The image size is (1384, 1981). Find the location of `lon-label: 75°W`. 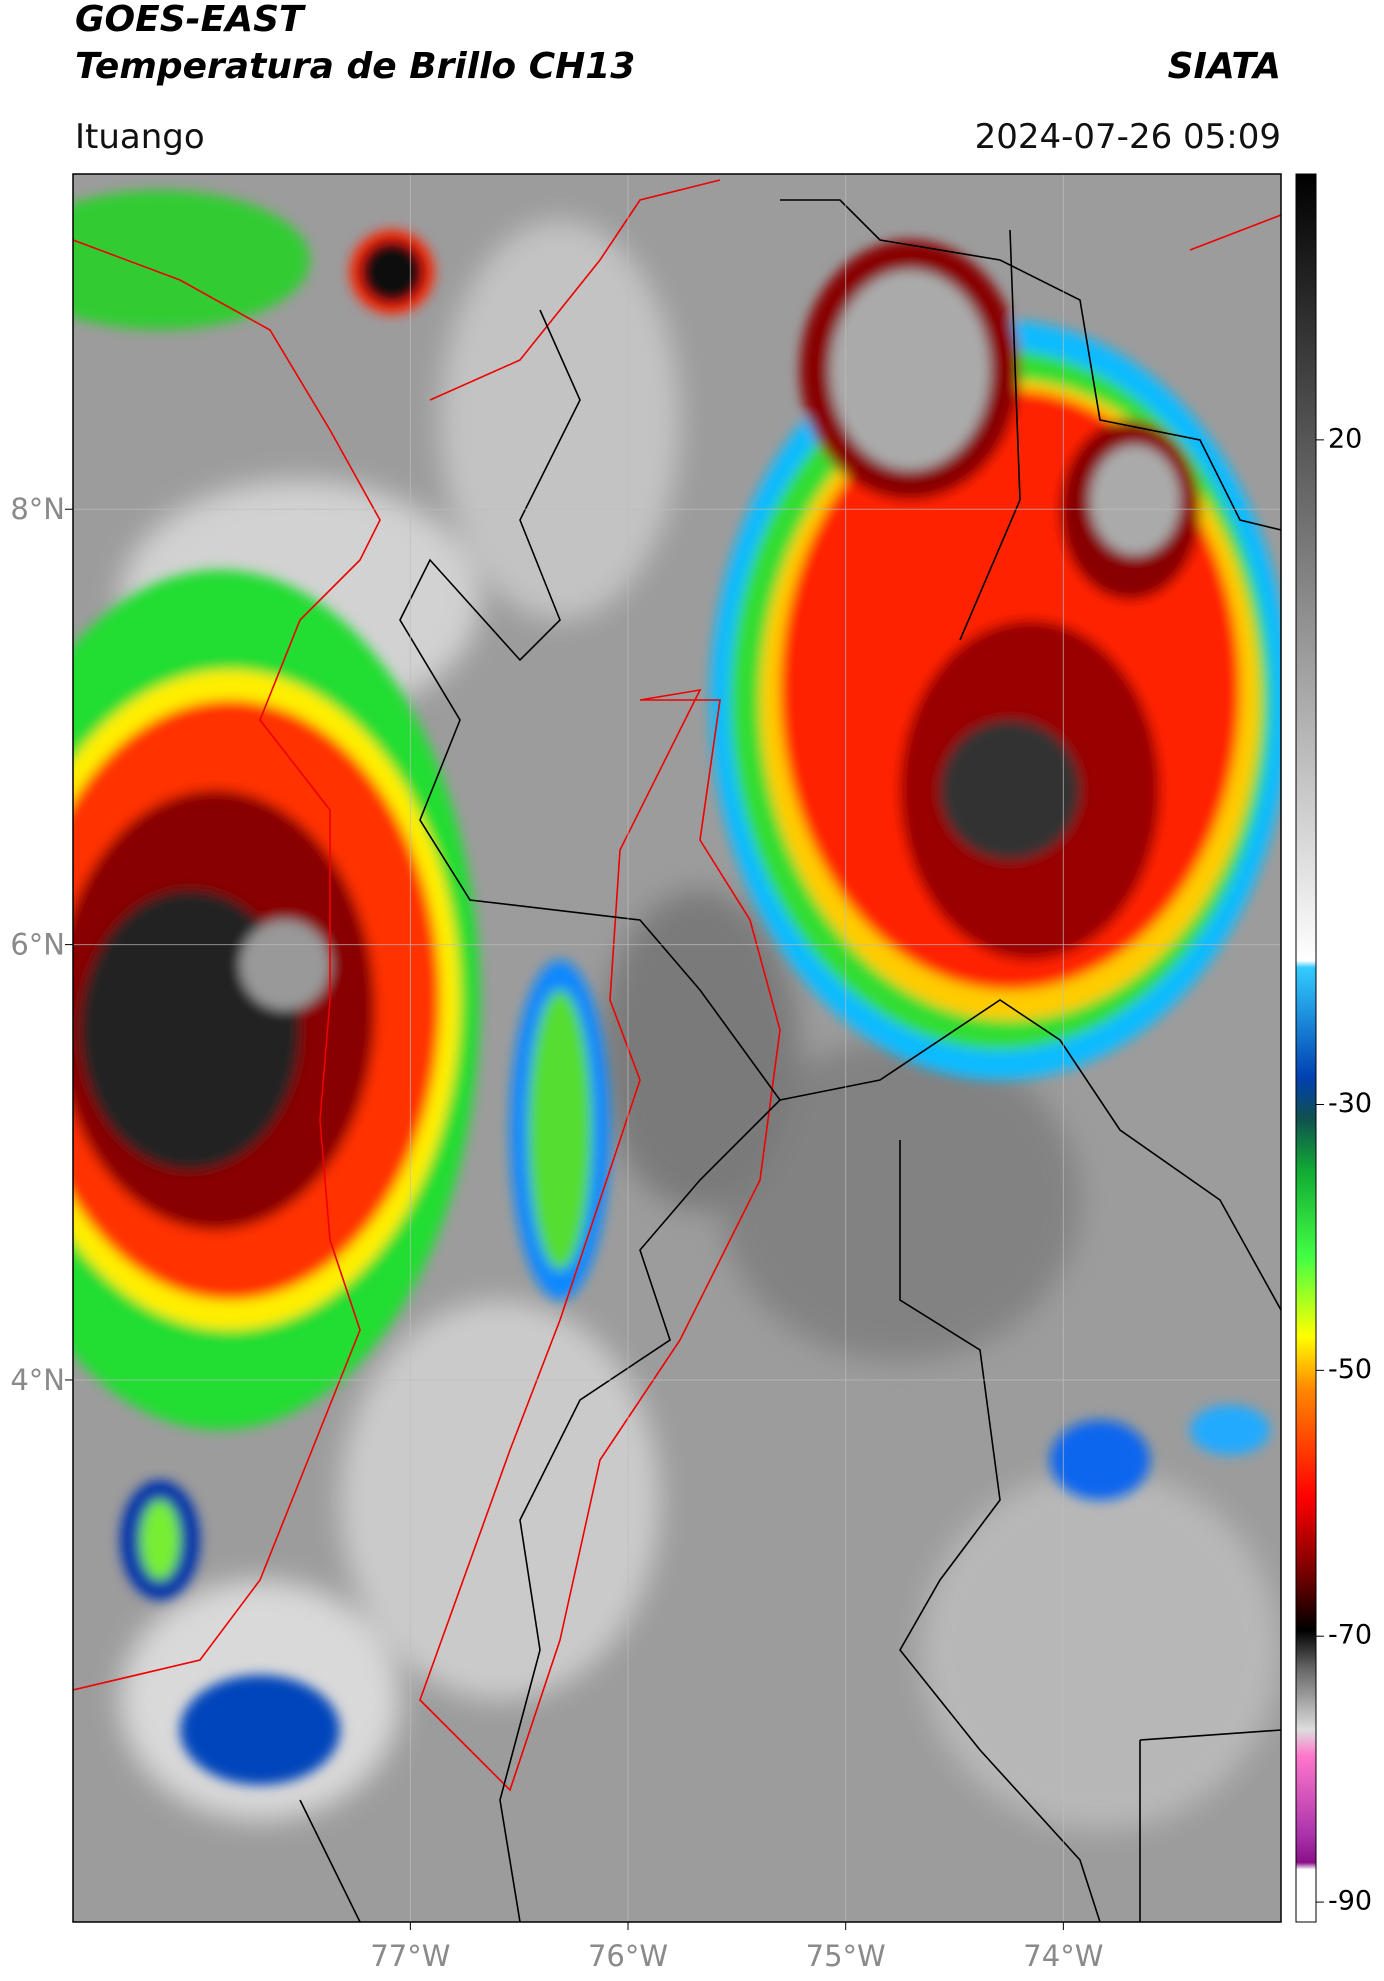

lon-label: 75°W is located at coordinates (846, 1956).